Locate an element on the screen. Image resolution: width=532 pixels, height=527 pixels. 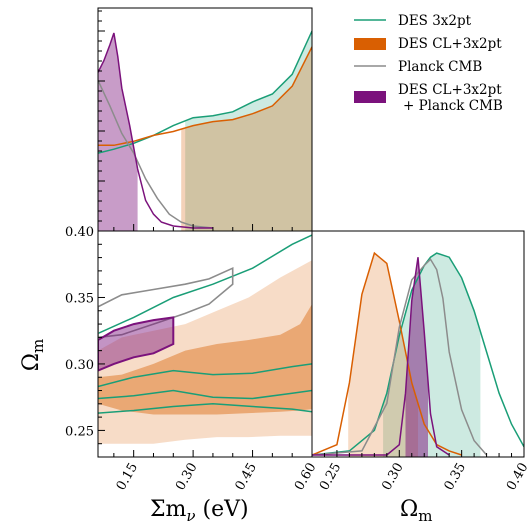
y-tick-label-omega-m: 0.25 is located at coordinates (79, 431).